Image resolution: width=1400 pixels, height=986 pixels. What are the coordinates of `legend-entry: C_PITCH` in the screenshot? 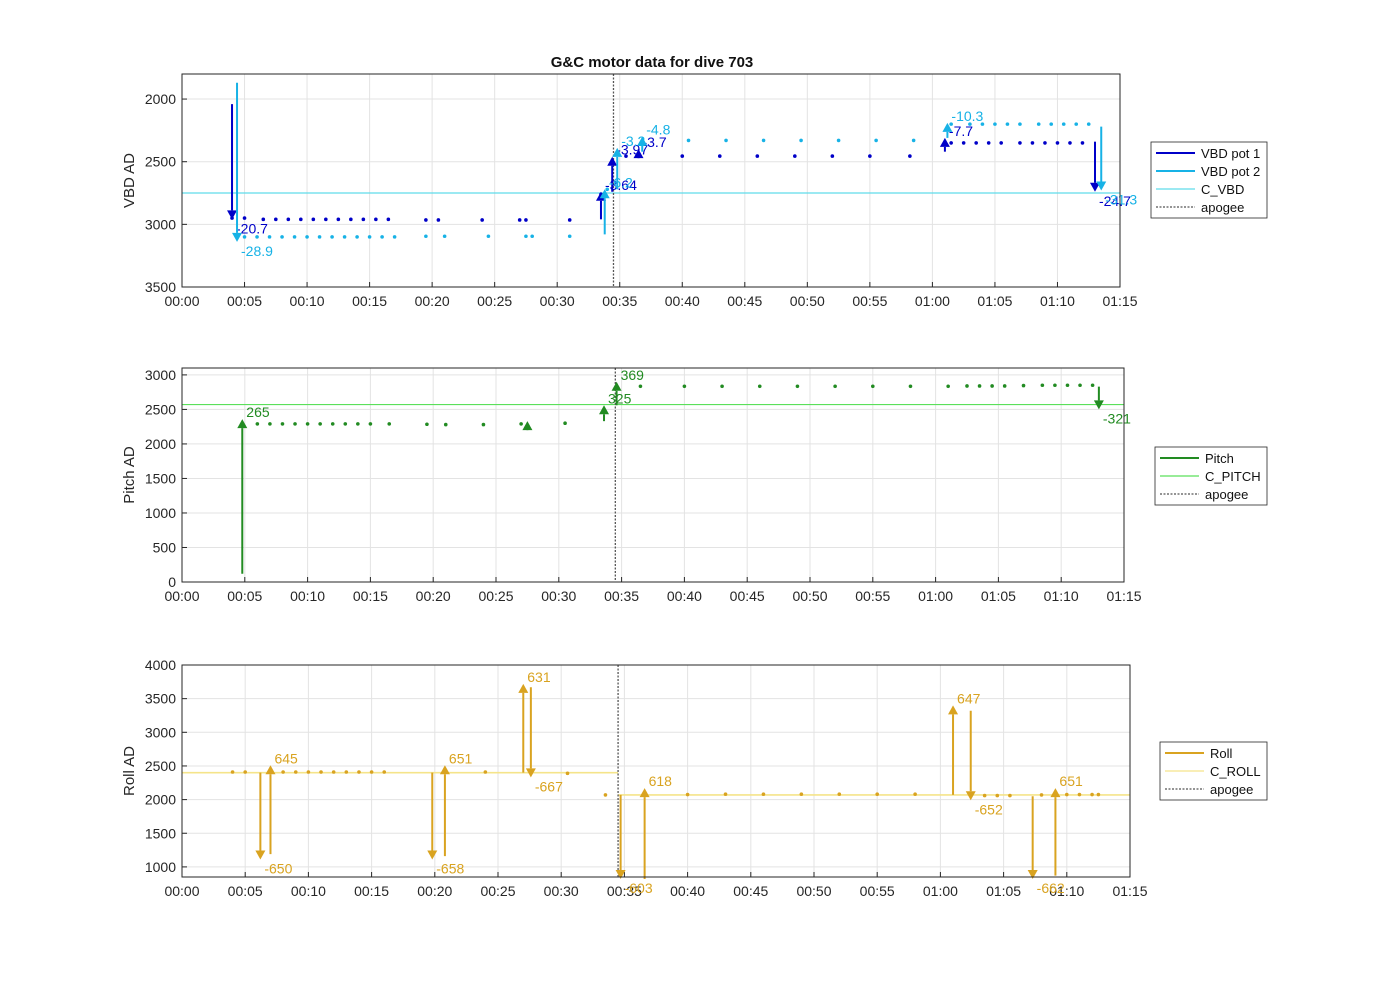 It's located at (1233, 476).